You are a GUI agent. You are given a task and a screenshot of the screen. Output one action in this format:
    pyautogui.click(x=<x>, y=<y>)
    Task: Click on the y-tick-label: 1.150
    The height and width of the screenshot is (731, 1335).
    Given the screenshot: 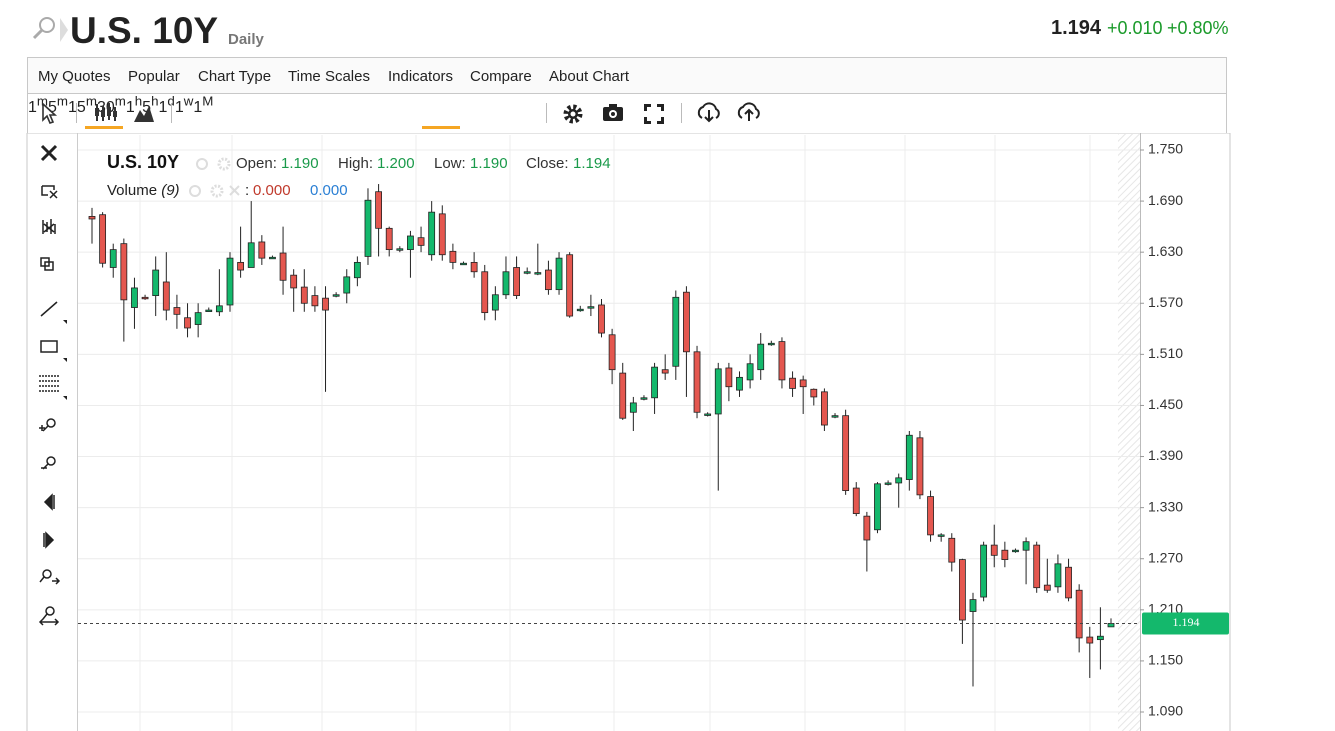 What is the action you would take?
    pyautogui.click(x=1165, y=660)
    